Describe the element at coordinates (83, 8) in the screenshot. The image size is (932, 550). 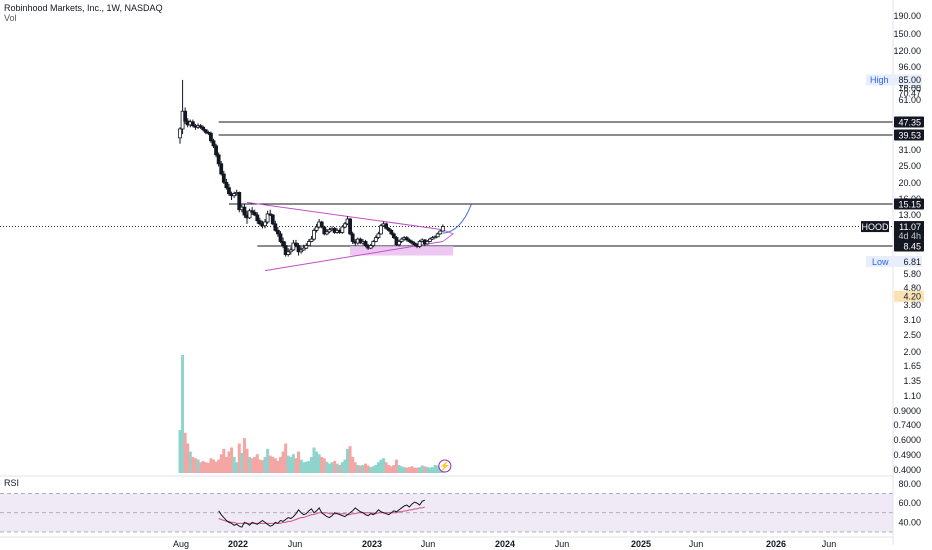
I see `chart-title: Robinhood Markets, Inc., 1W, NASDAQ` at that location.